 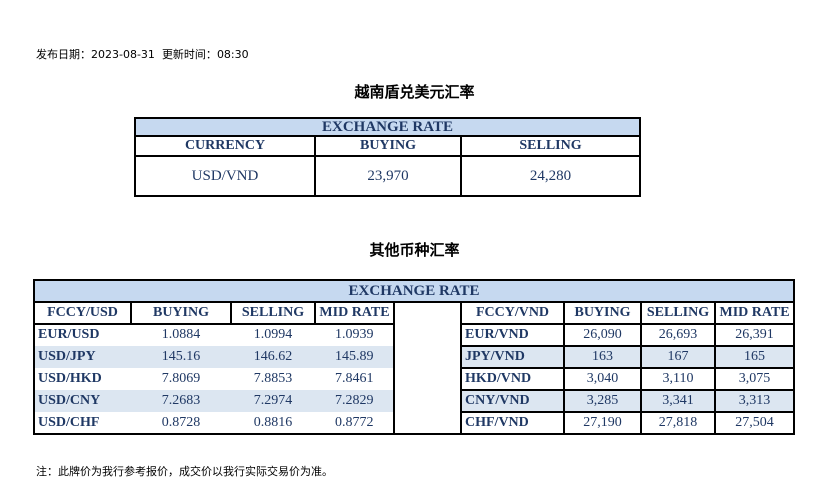 I want to click on left-pair: USD/CNY, so click(x=82, y=401).